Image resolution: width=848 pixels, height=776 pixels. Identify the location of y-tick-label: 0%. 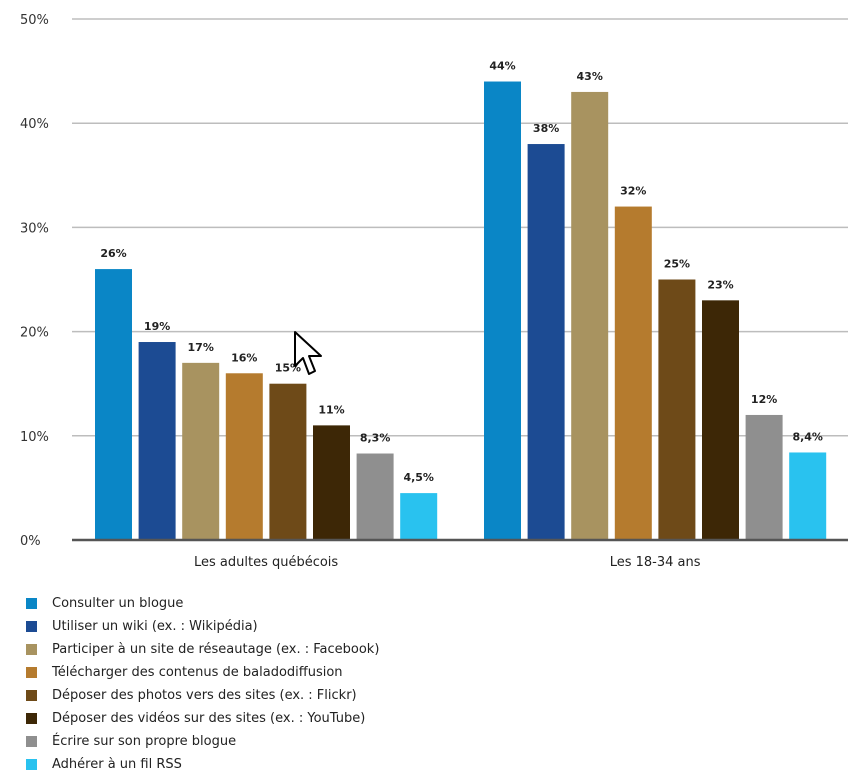
(30, 541).